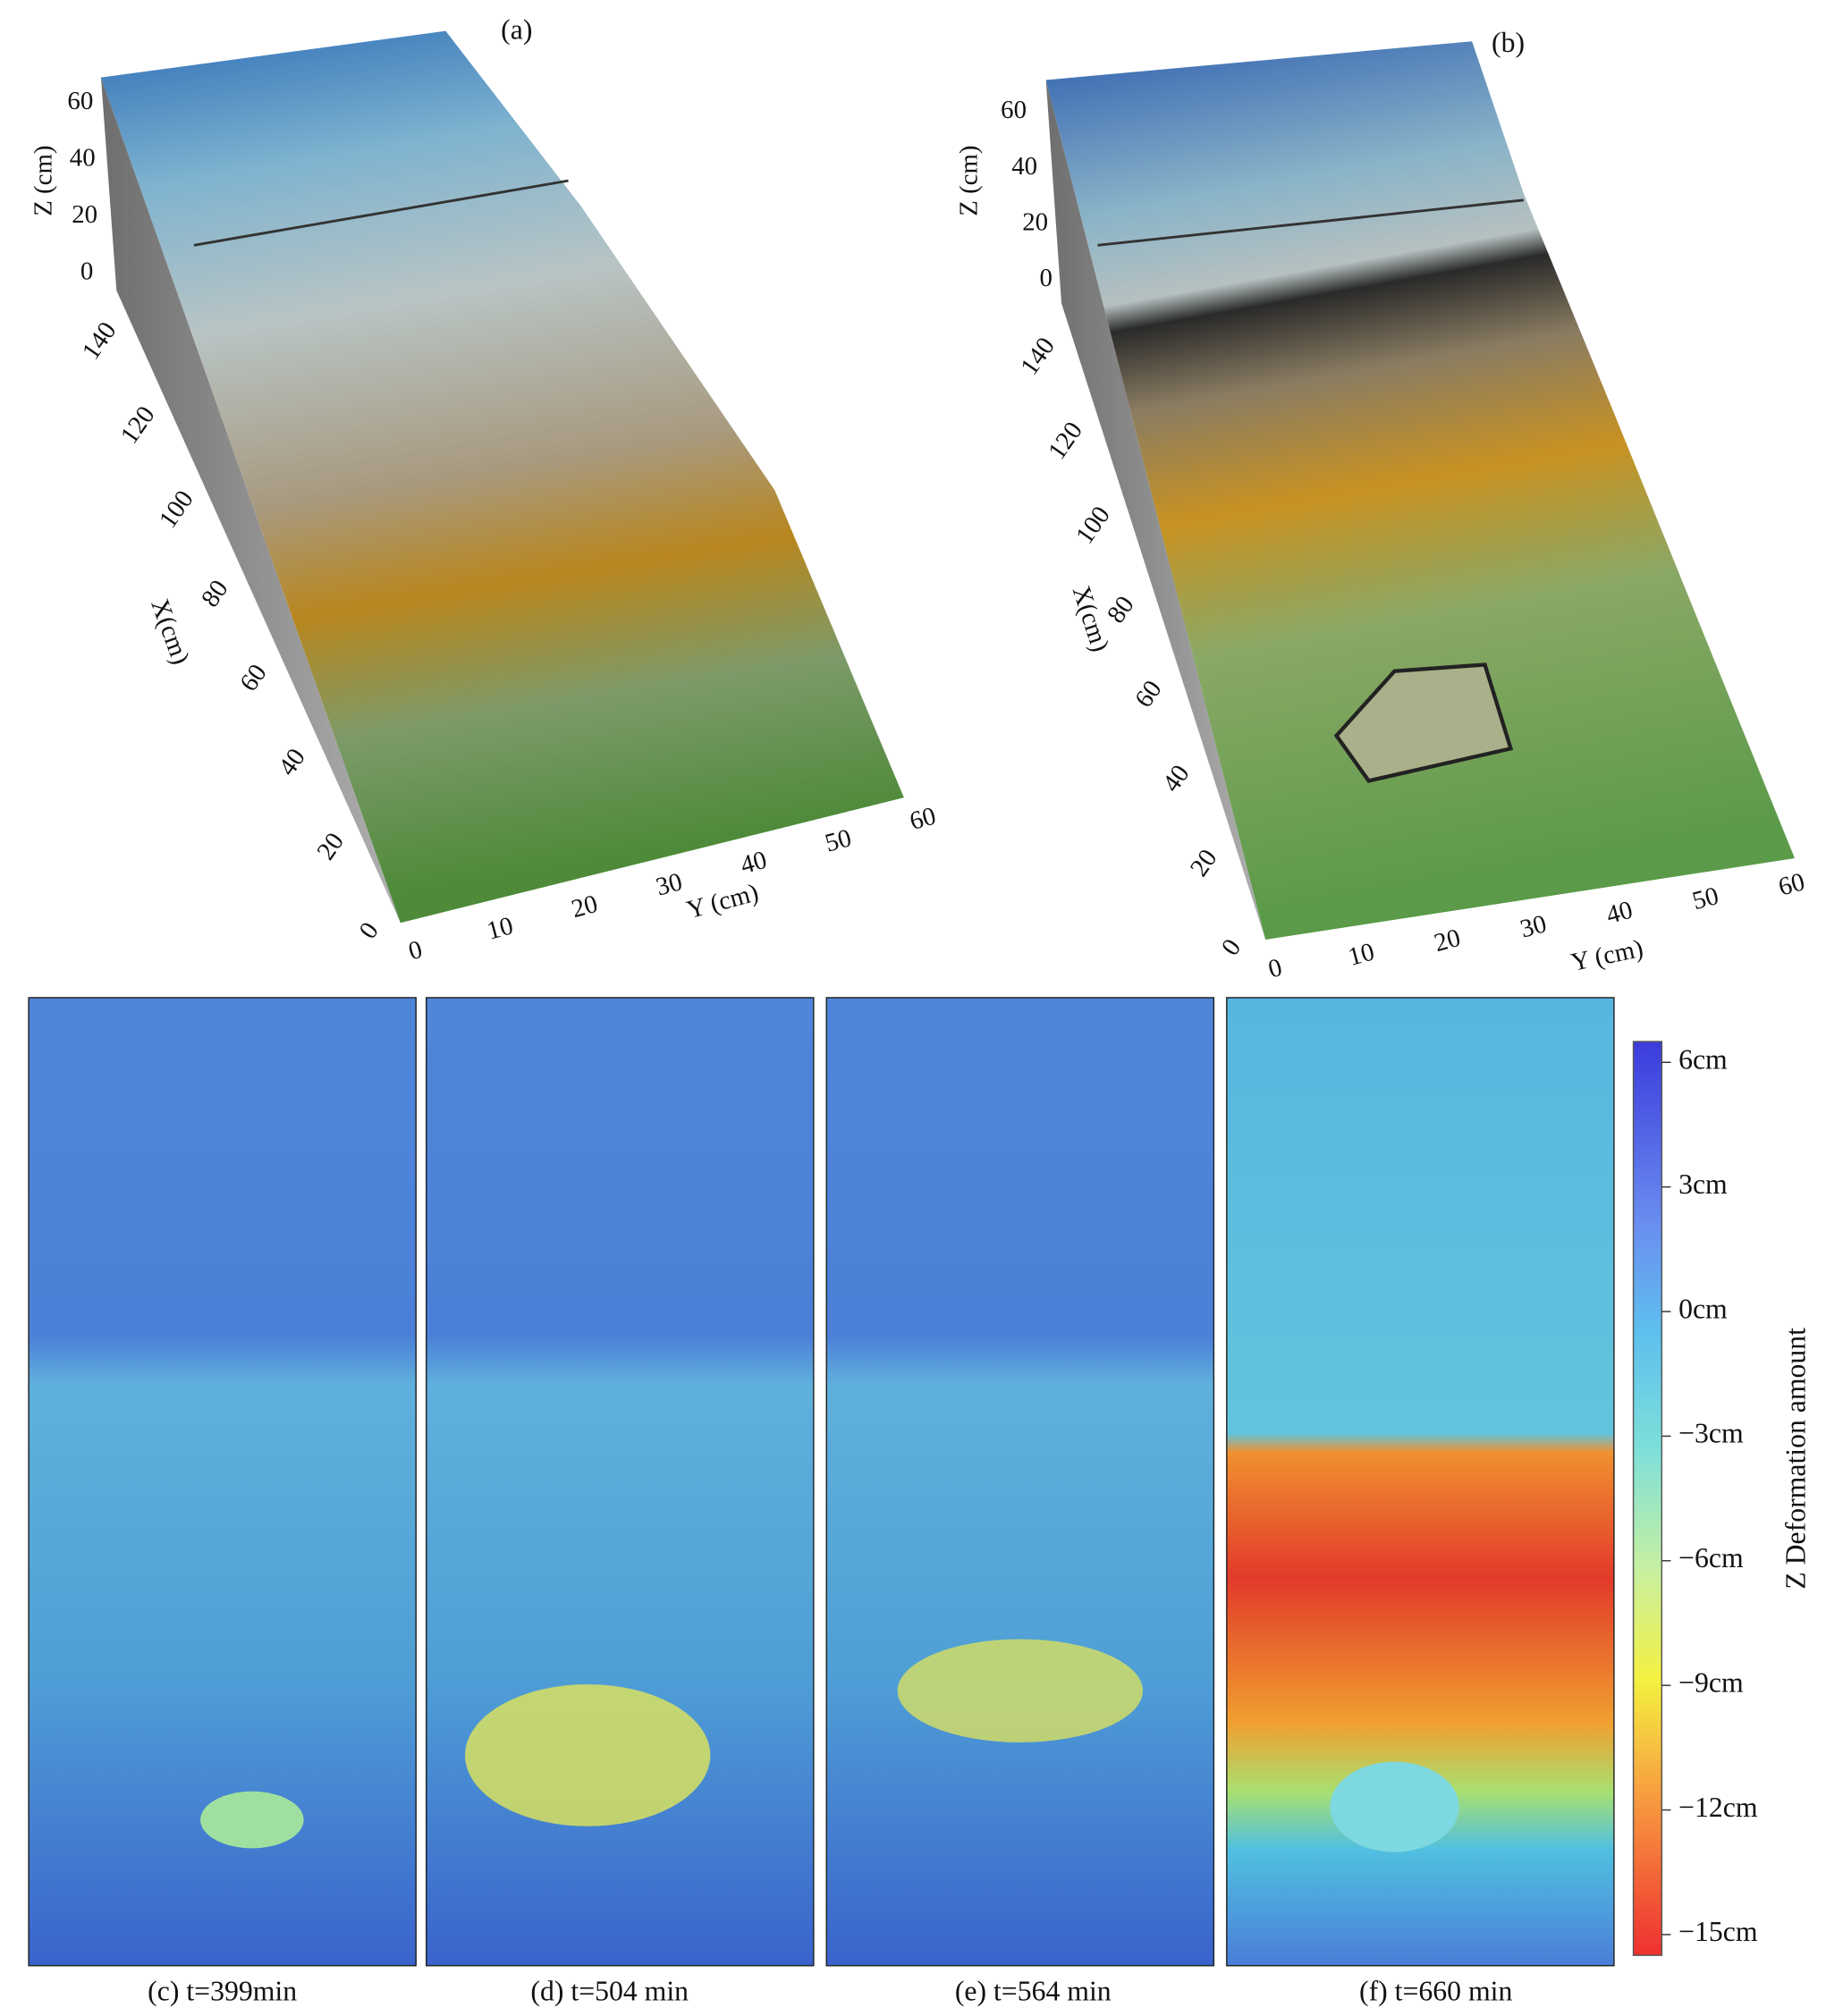  I want to click on colorbar-tick-label: 6cm, so click(1703, 1059).